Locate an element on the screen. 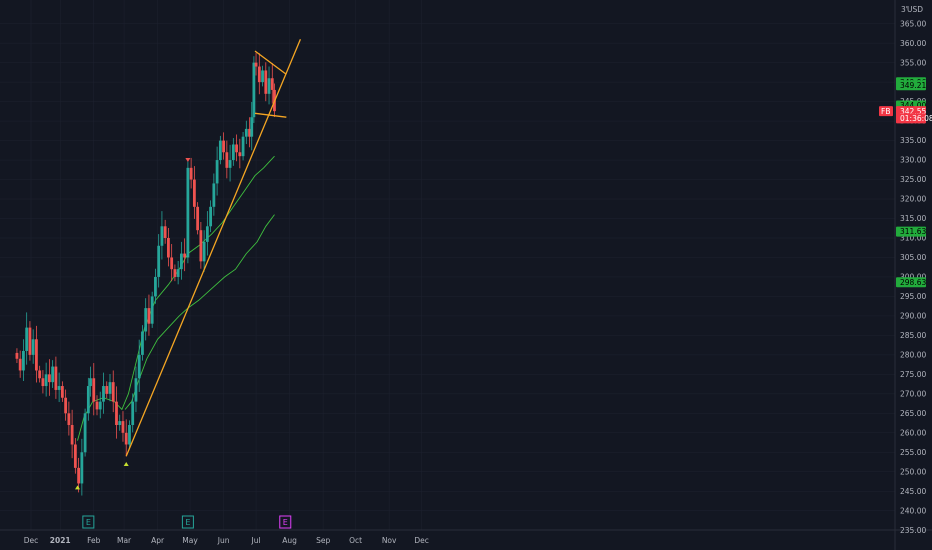  moving-average-line is located at coordinates (176, 298).